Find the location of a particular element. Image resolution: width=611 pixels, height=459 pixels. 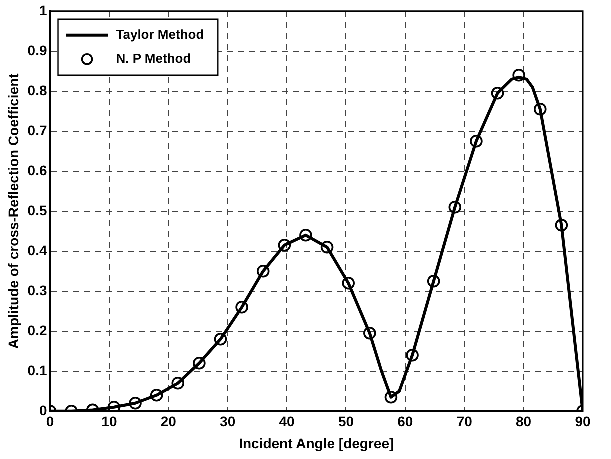

y-axis-title: Amplitude of cross-Reflection Coefficient is located at coordinates (13, 211).